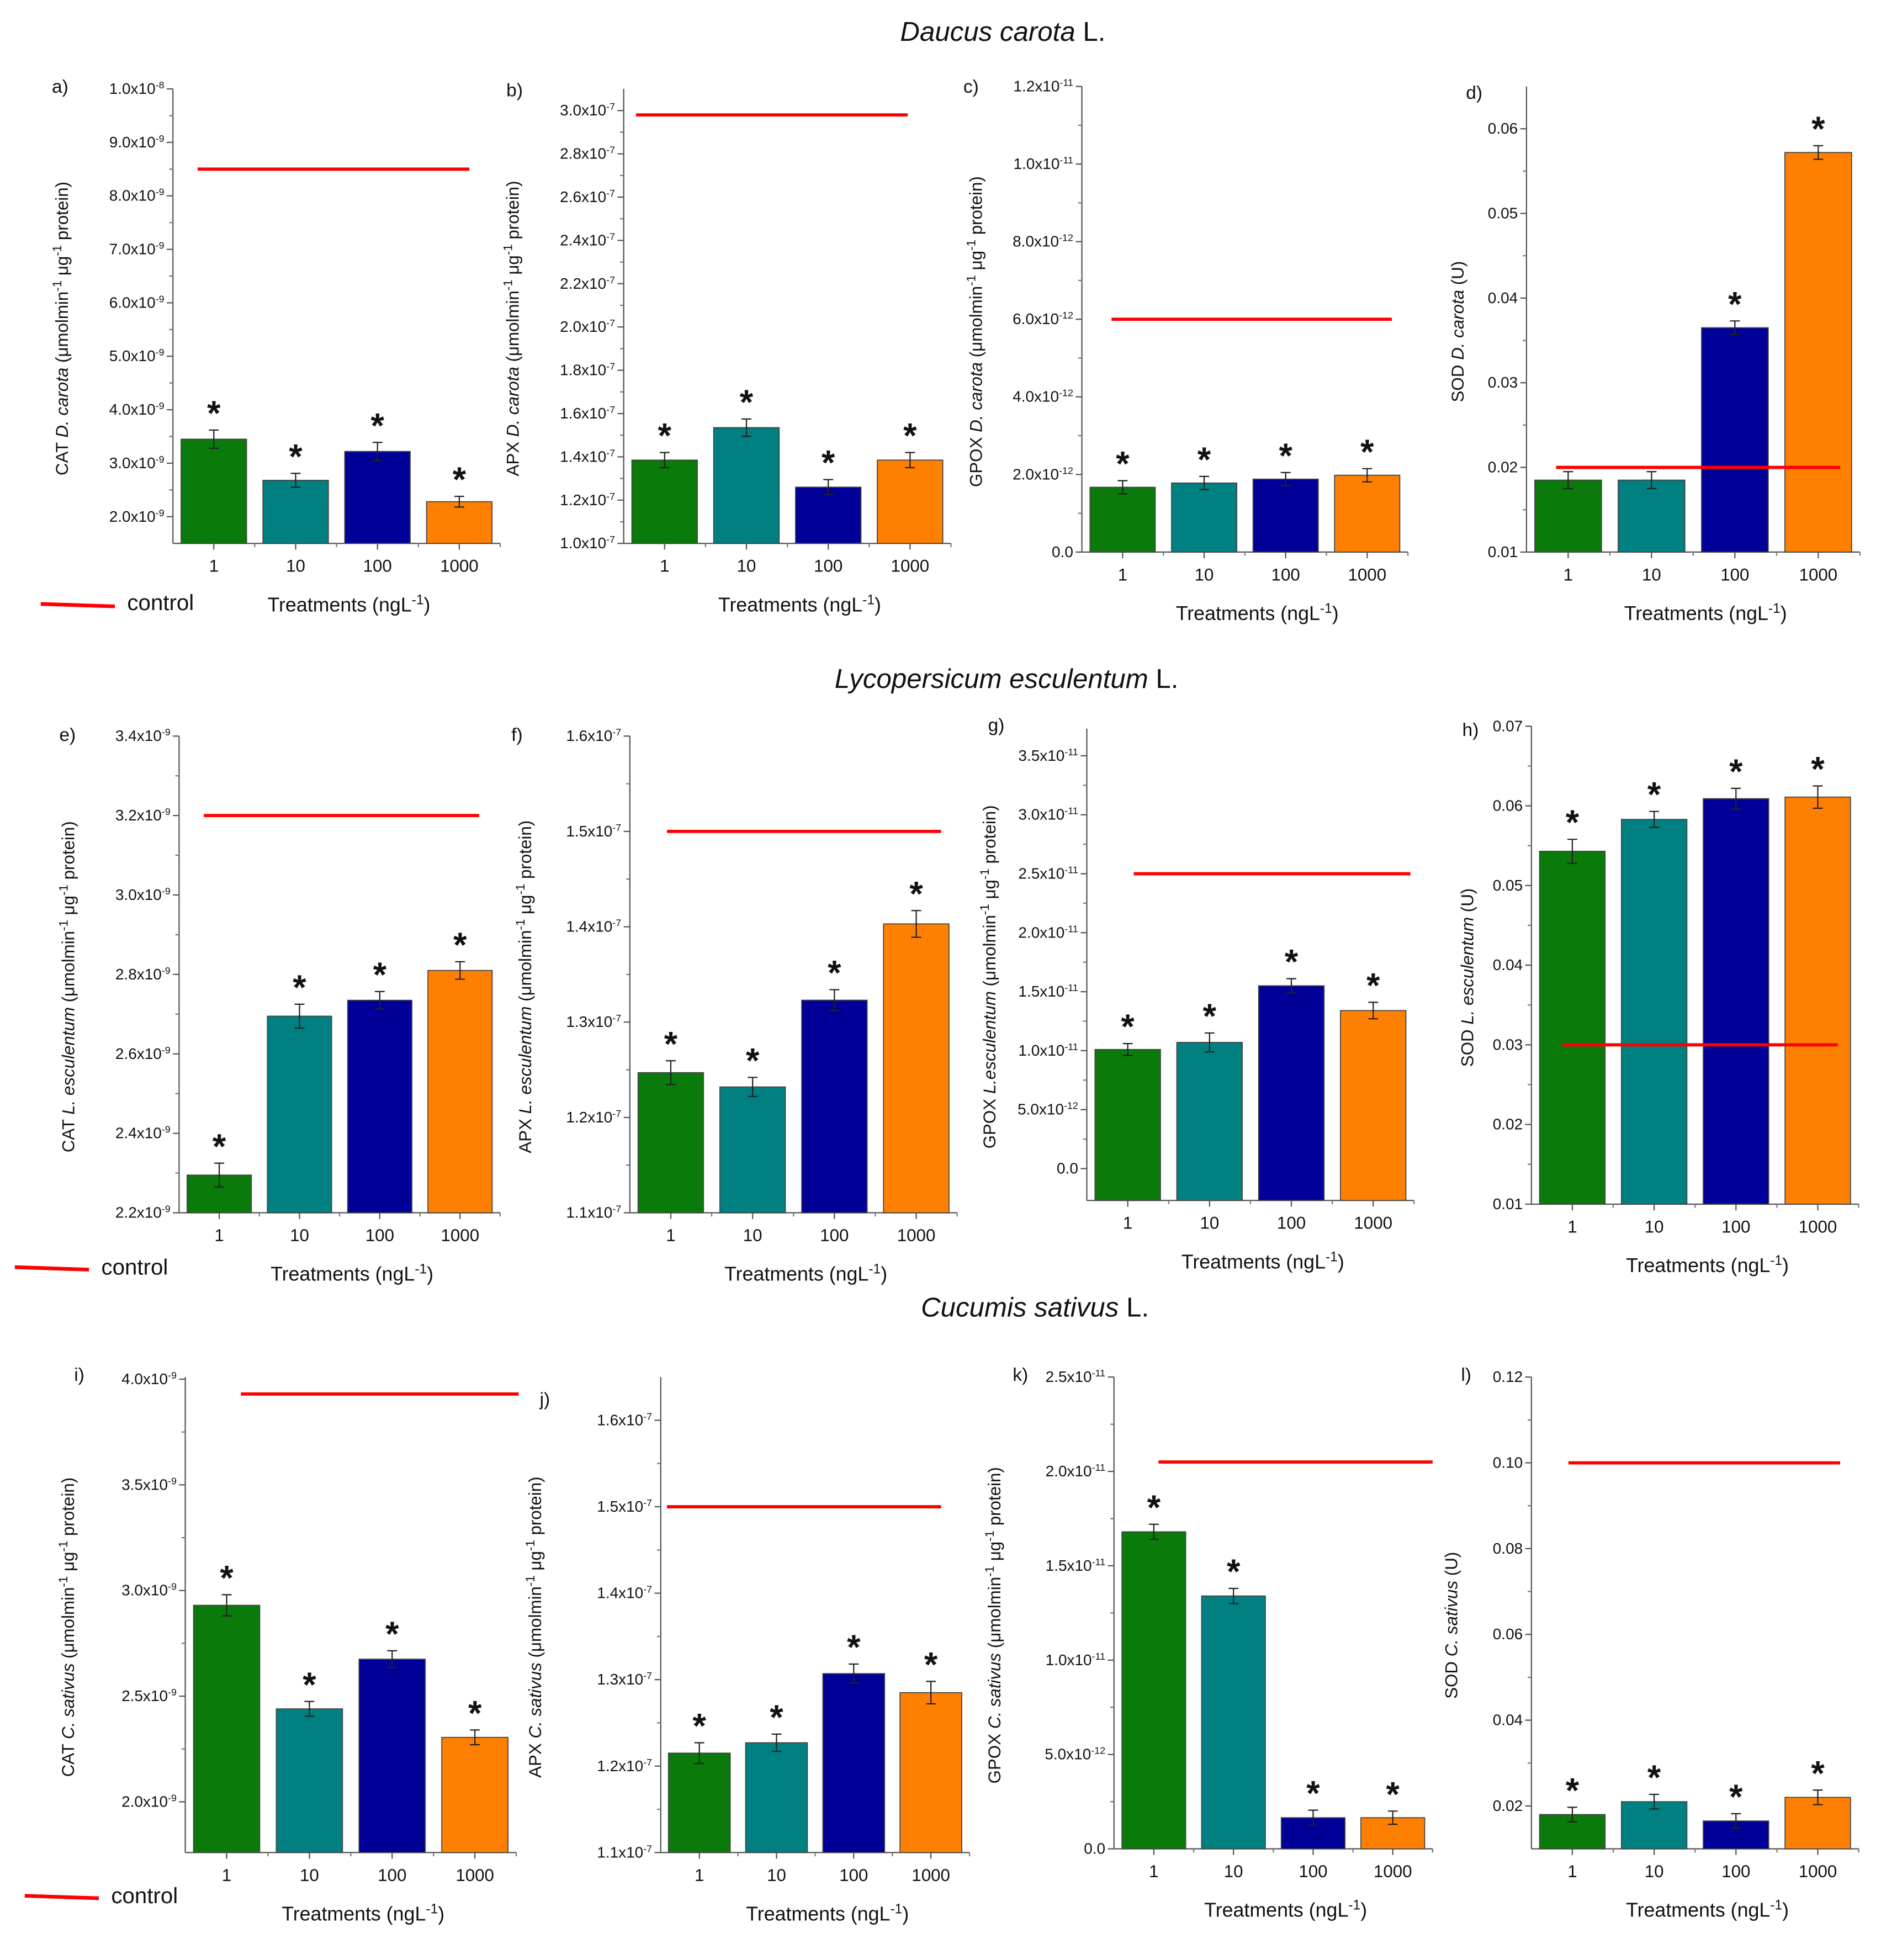 This screenshot has height=1960, width=1897. Describe the element at coordinates (1043, 86) in the screenshot. I see `y-tick-label: 1.2x10⁻¹¹` at that location.